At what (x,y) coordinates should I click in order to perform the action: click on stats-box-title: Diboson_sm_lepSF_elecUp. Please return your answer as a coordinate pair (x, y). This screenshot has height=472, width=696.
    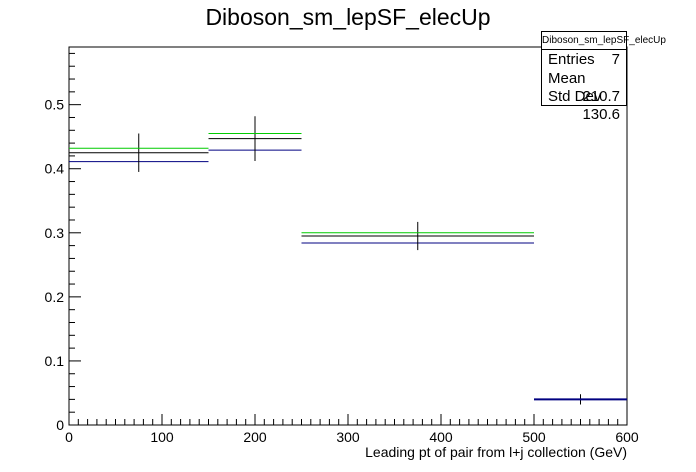
    Looking at the image, I should click on (604, 41).